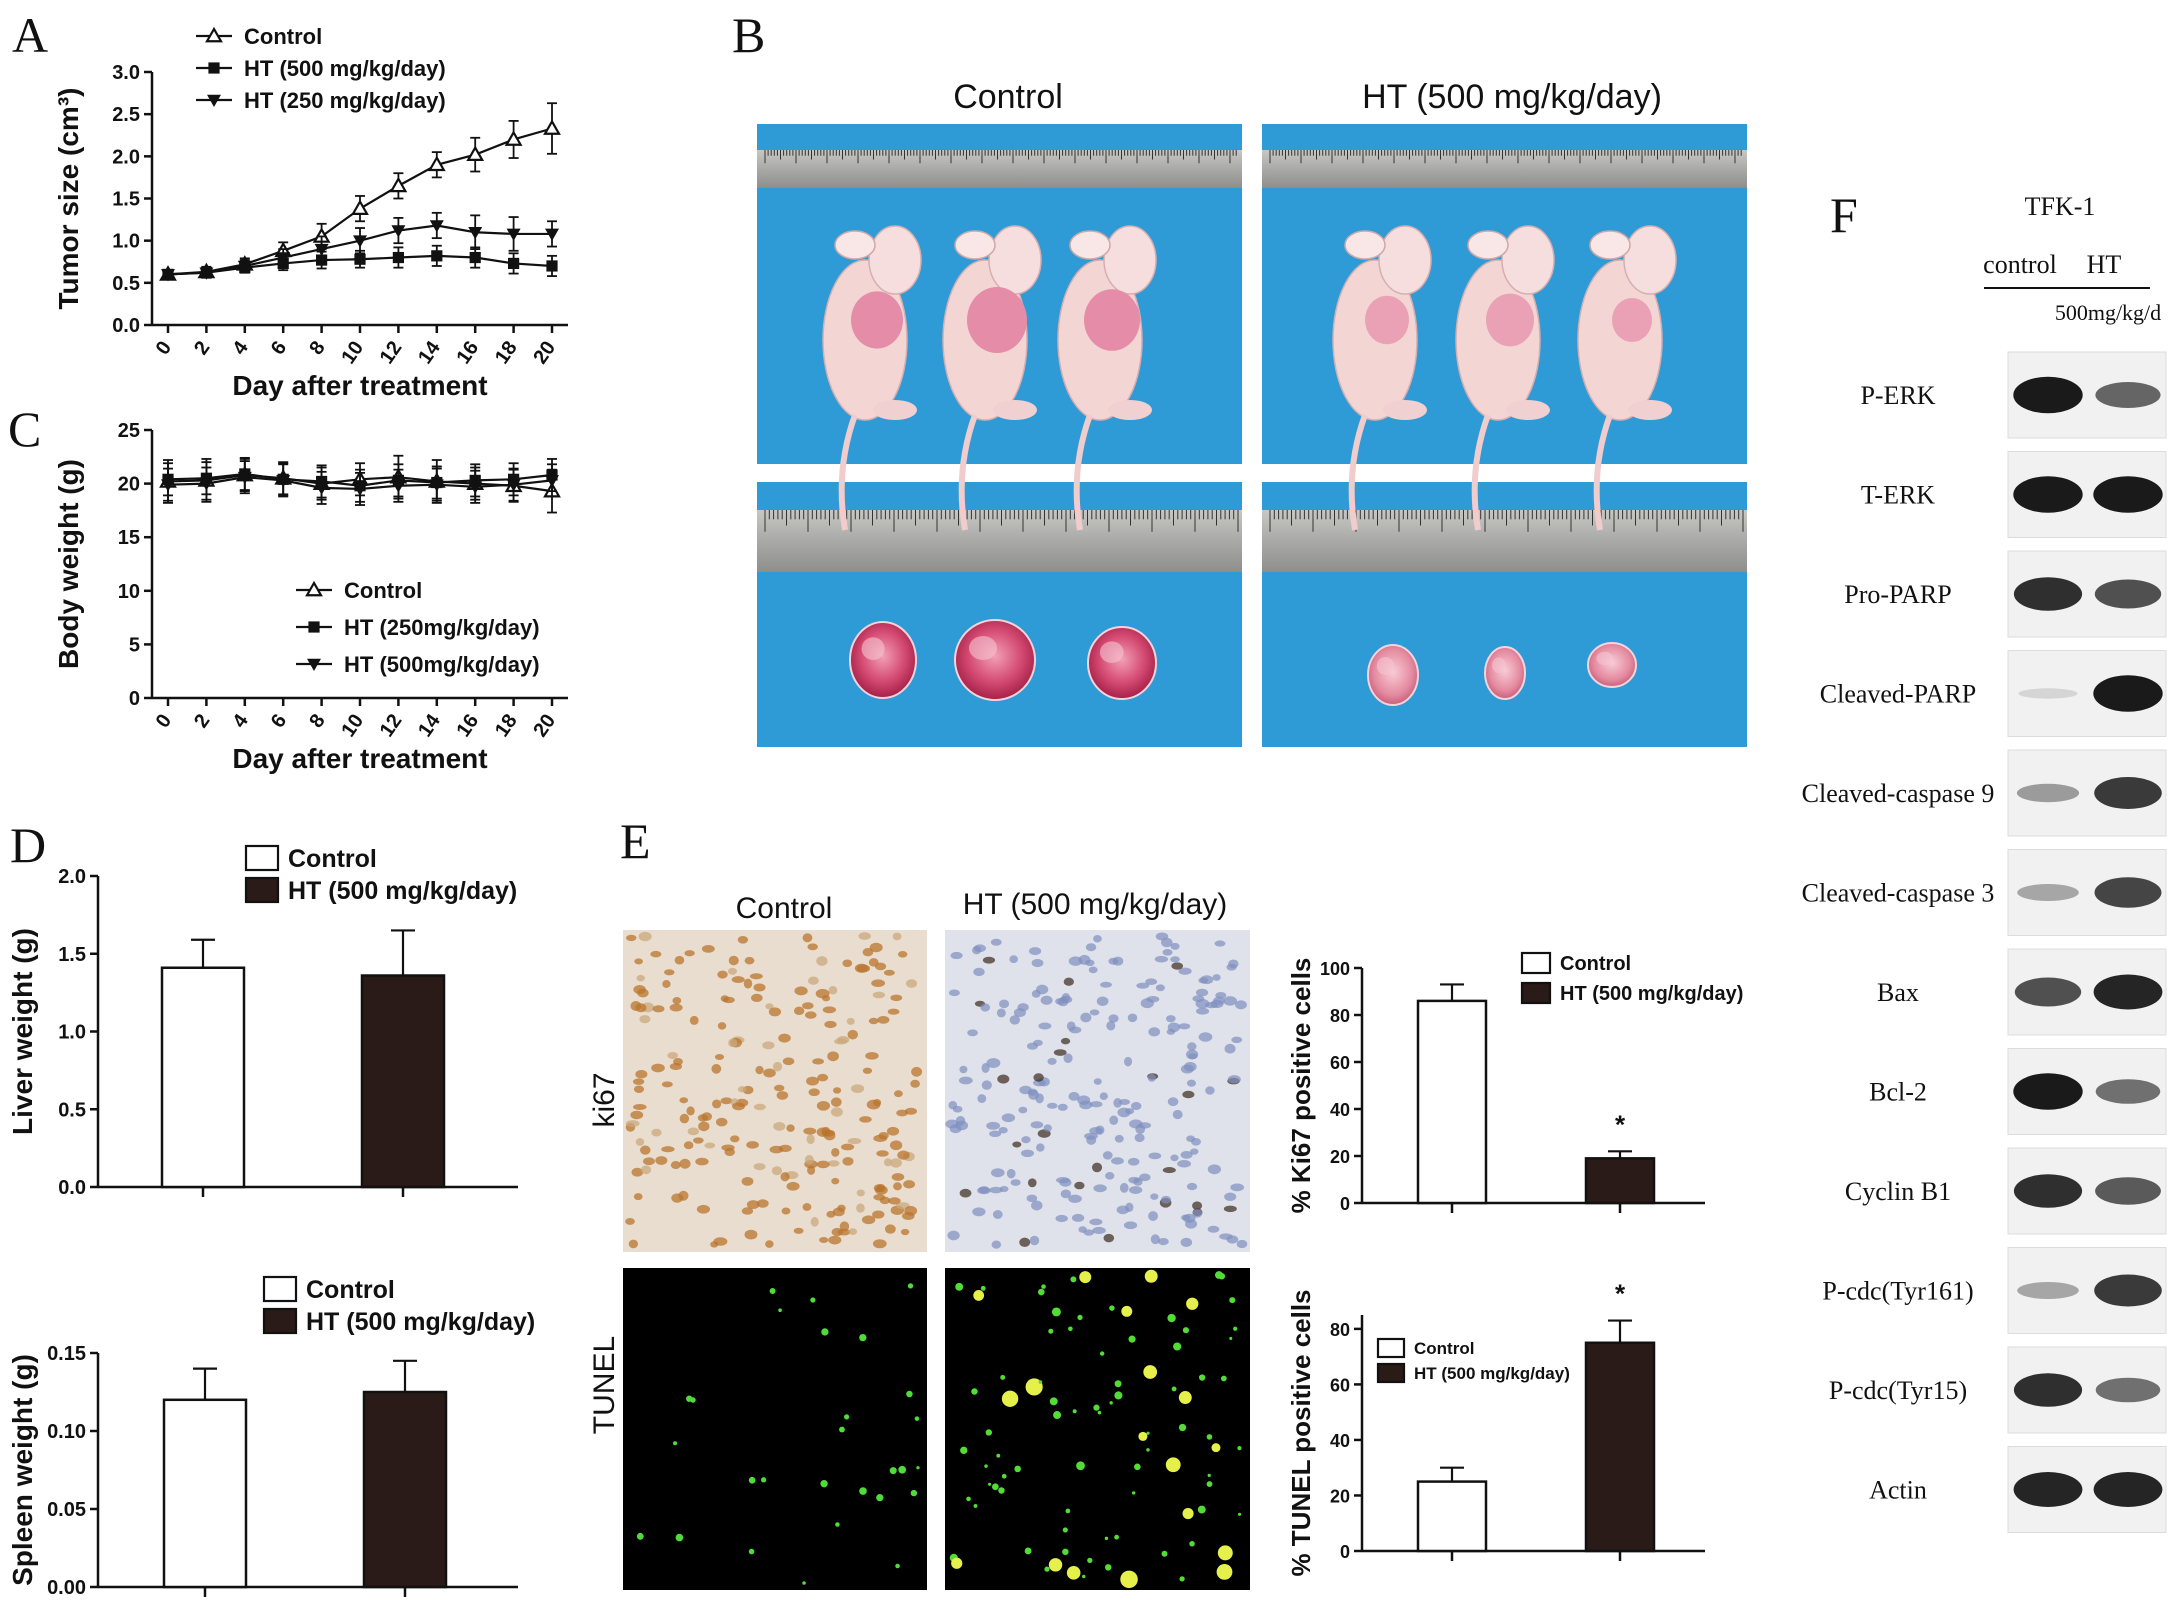  What do you see at coordinates (66, 1588) in the screenshot?
I see `y-tick-label: 0.00` at bounding box center [66, 1588].